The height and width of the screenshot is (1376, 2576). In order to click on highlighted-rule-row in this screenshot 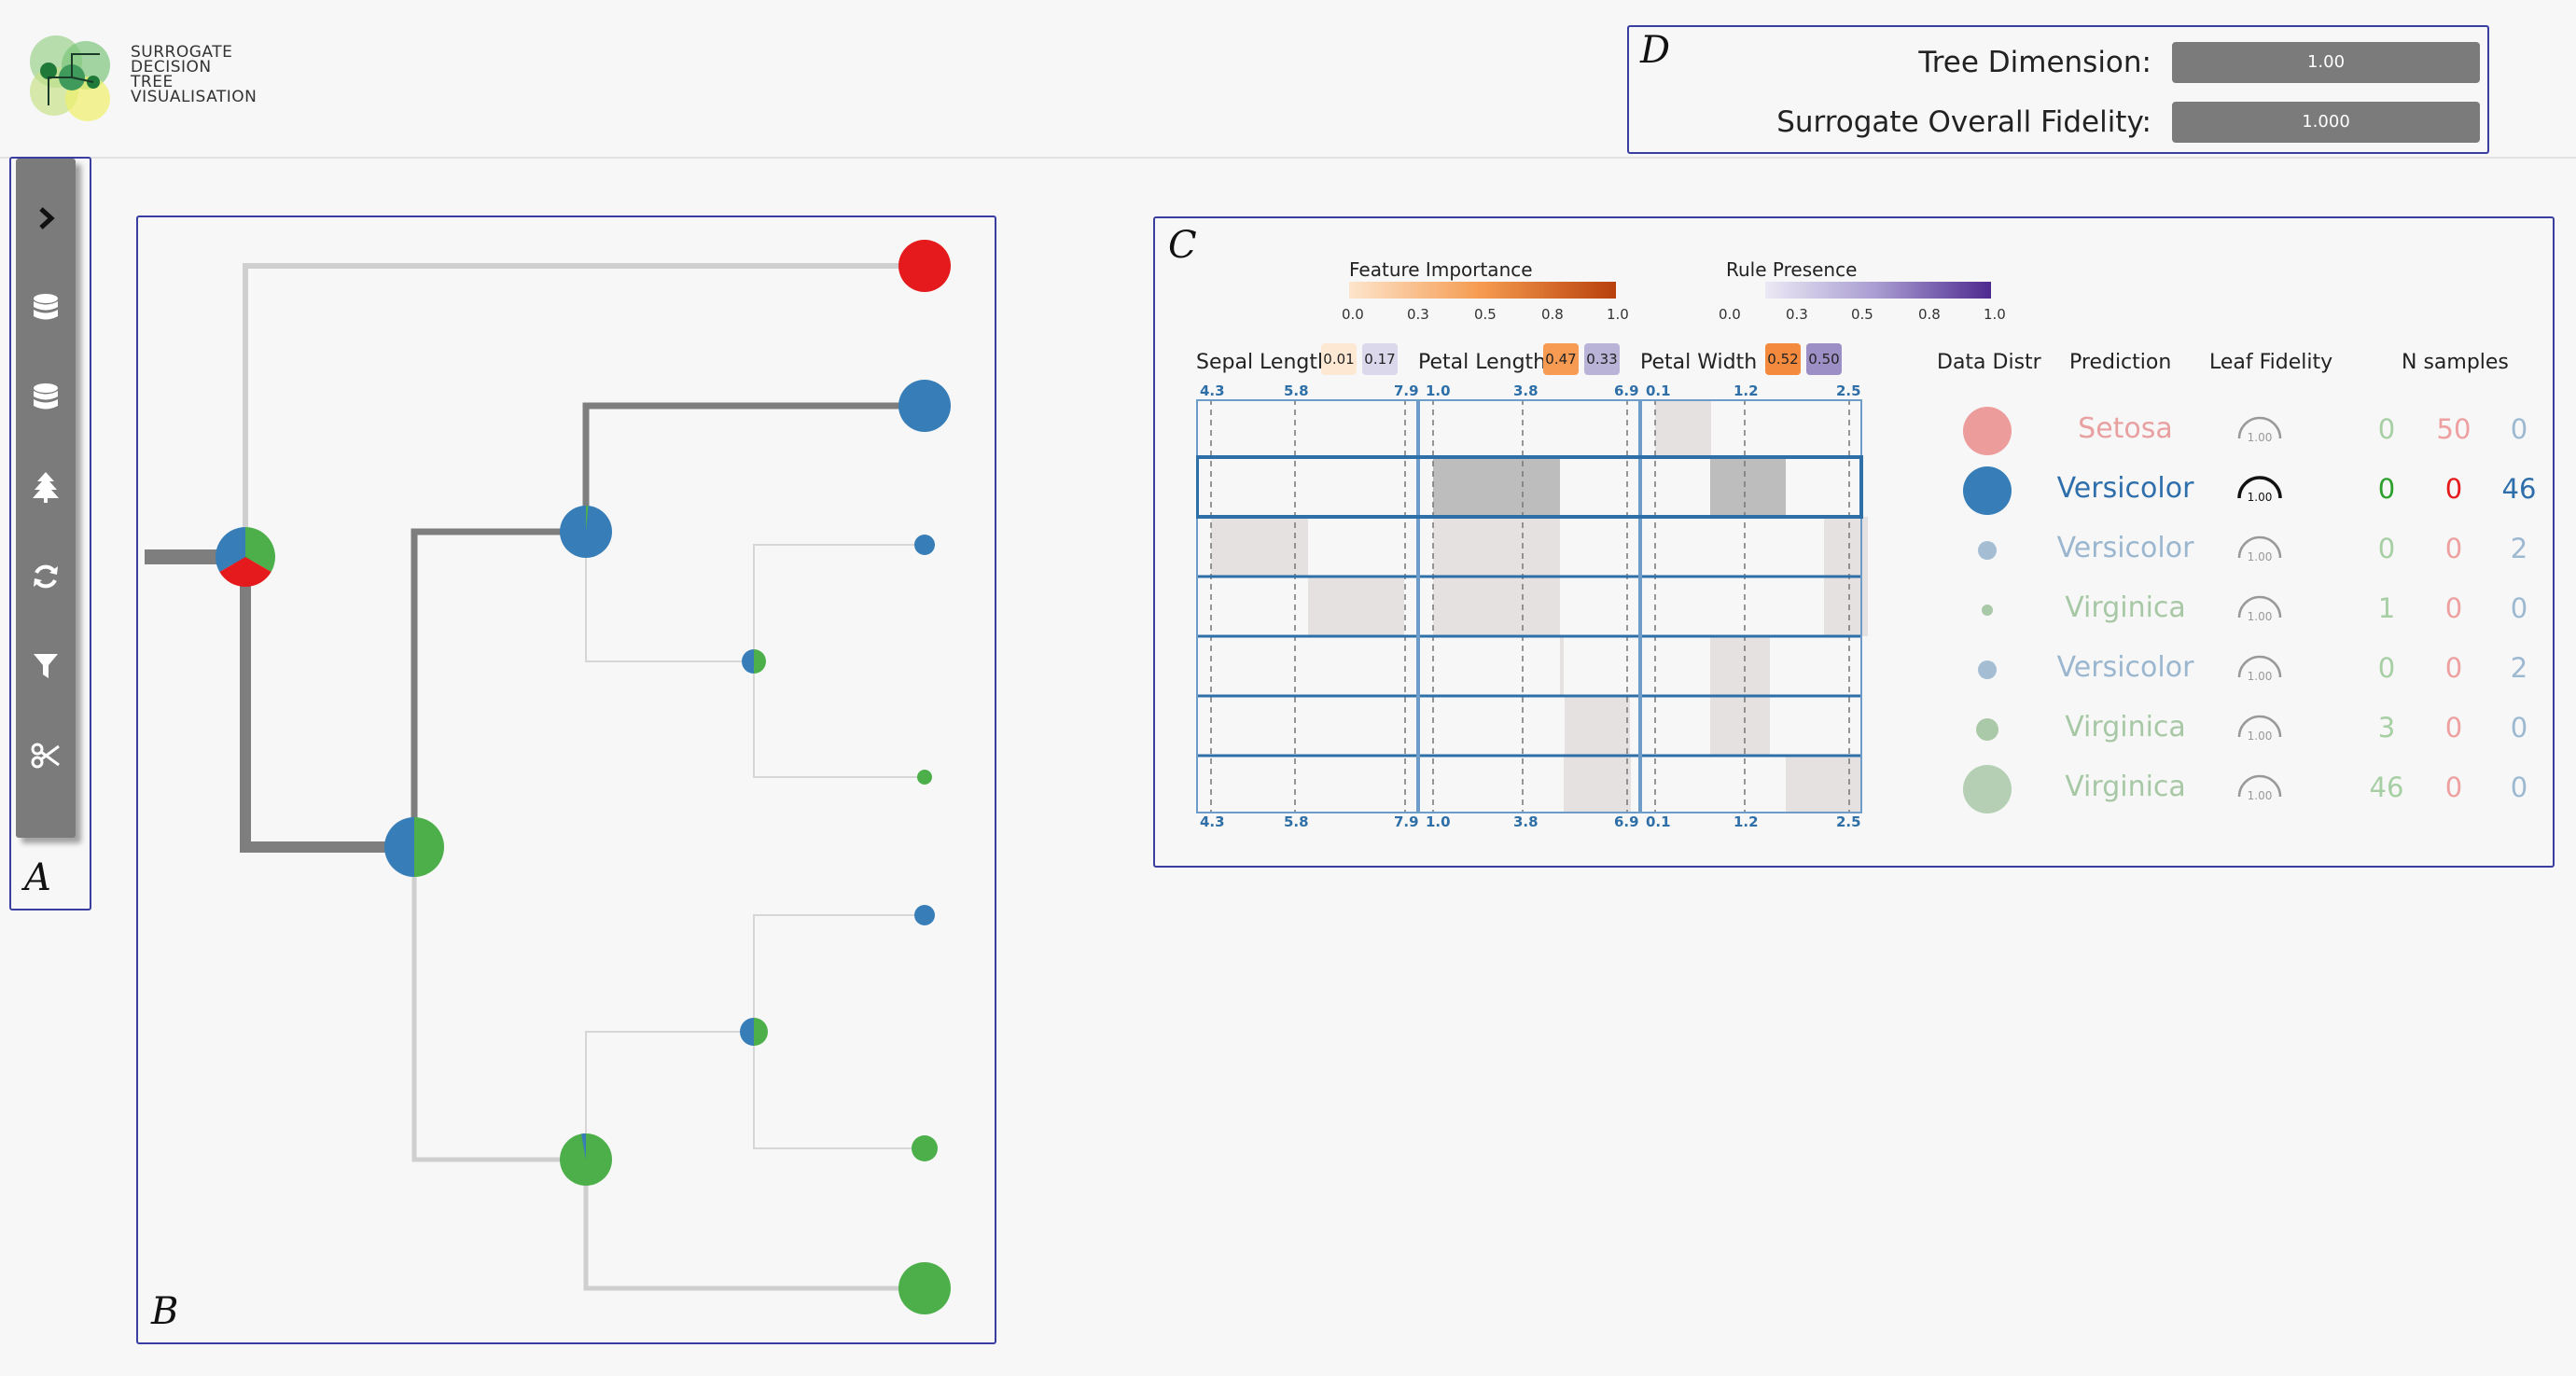, I will do `click(1529, 487)`.